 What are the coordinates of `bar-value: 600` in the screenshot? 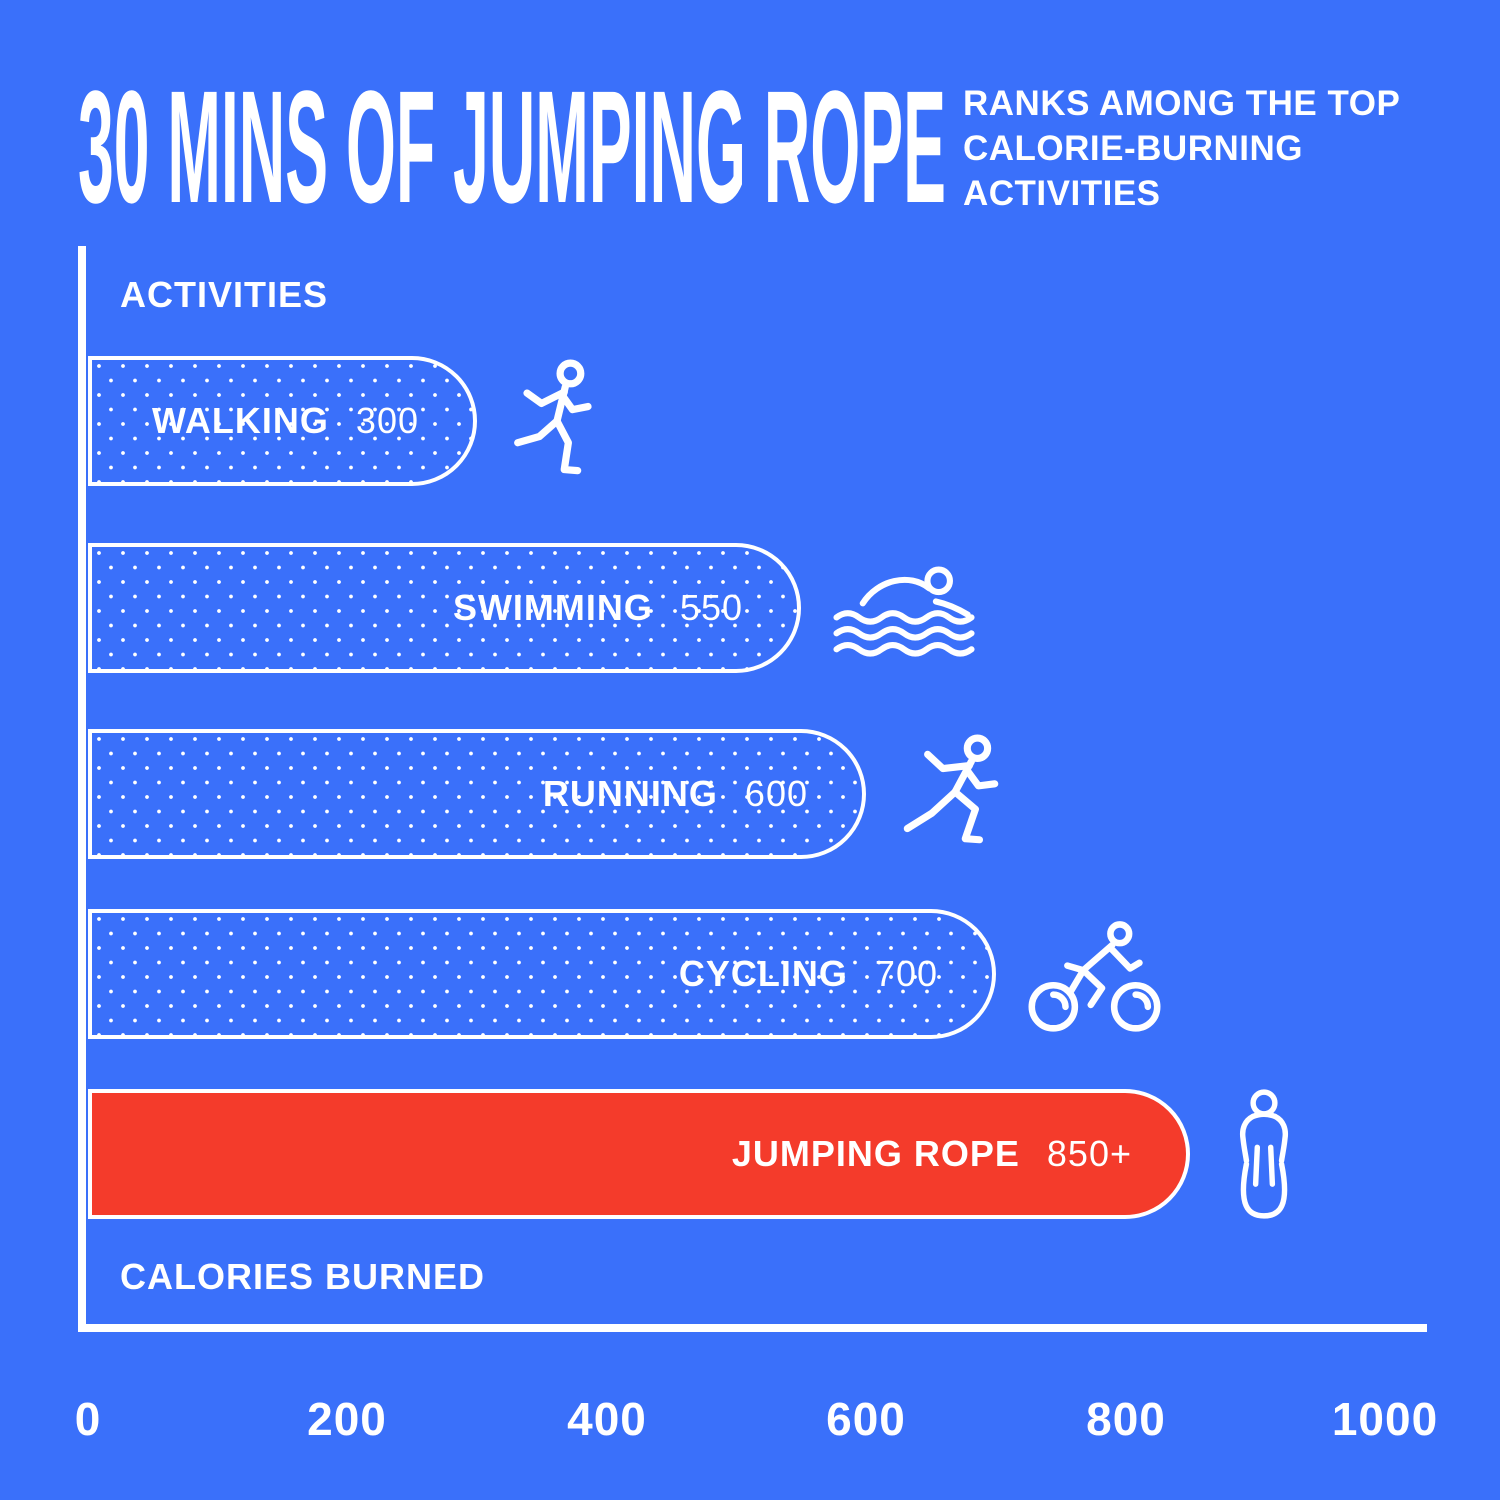 It's located at (776, 793).